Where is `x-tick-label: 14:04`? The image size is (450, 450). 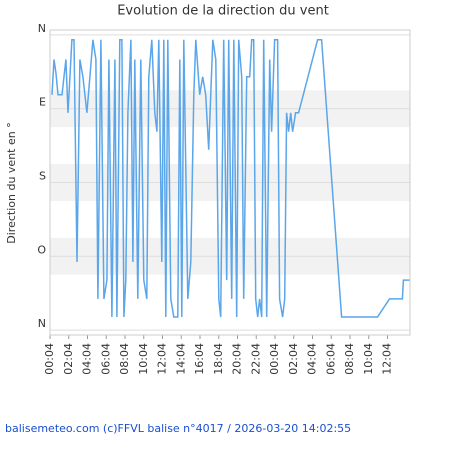 x-tick-label: 14:04 is located at coordinates (180, 359).